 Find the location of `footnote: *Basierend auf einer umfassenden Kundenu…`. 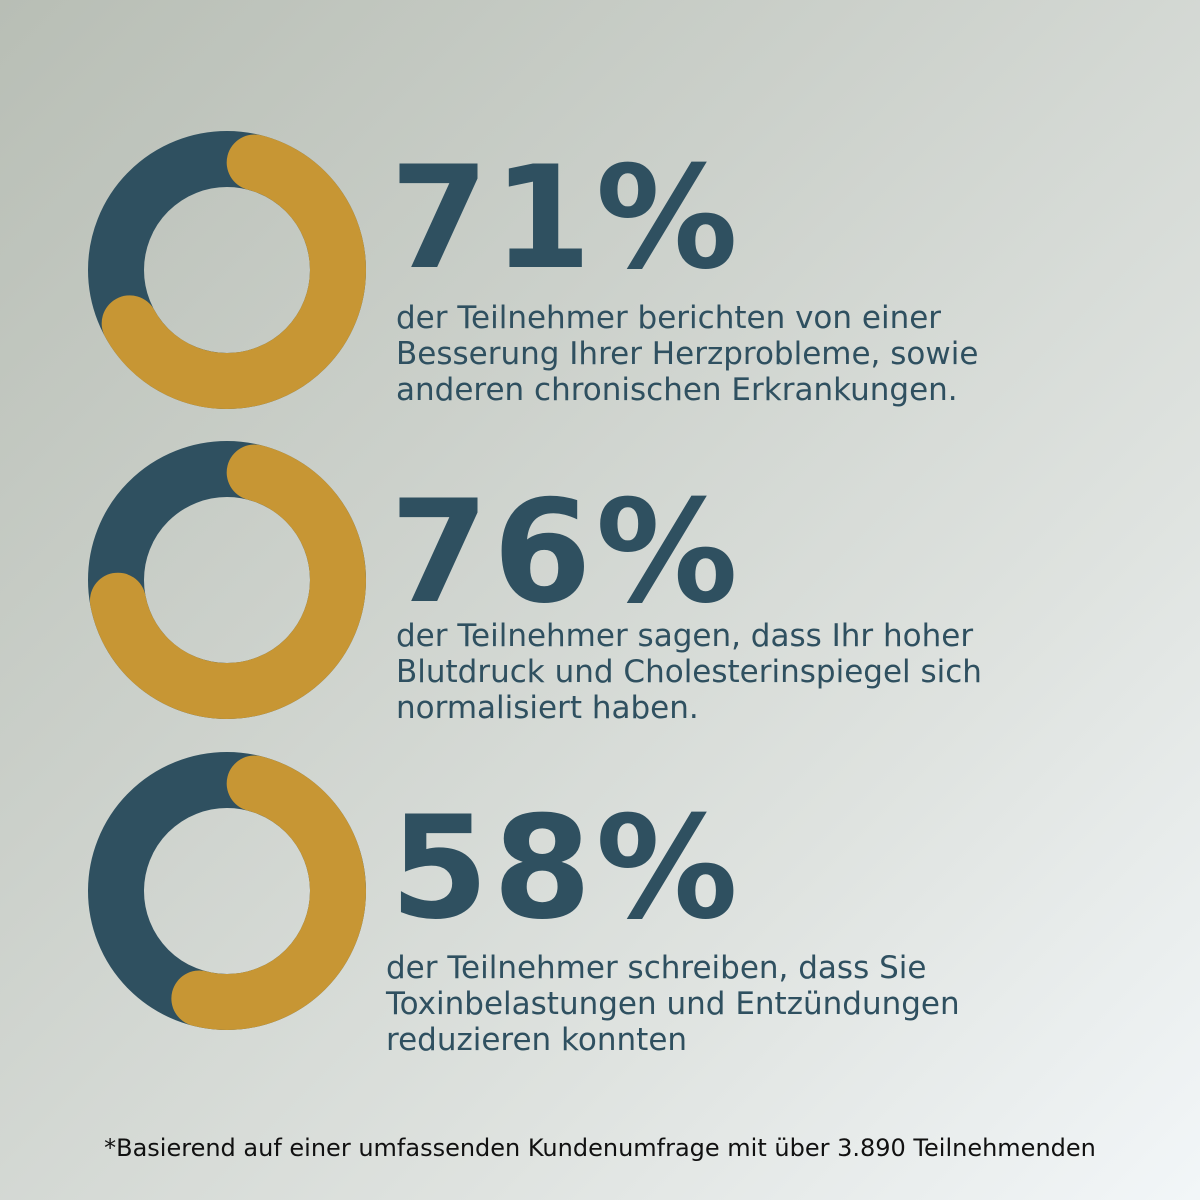

footnote: *Basierend auf einer umfassenden Kundenu… is located at coordinates (600, 1148).